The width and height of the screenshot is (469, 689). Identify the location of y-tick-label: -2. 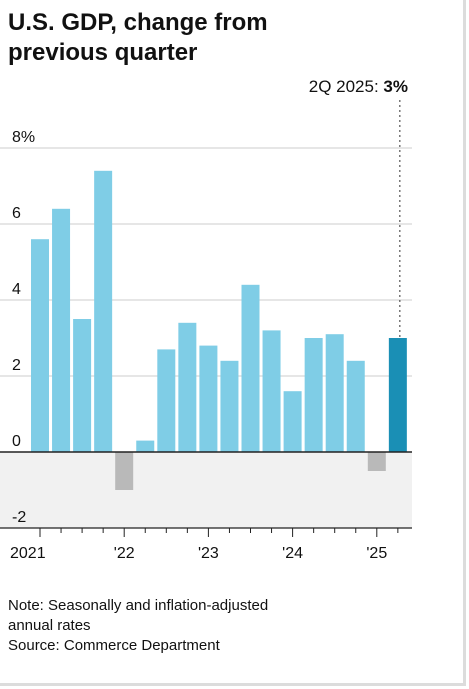
(19, 517).